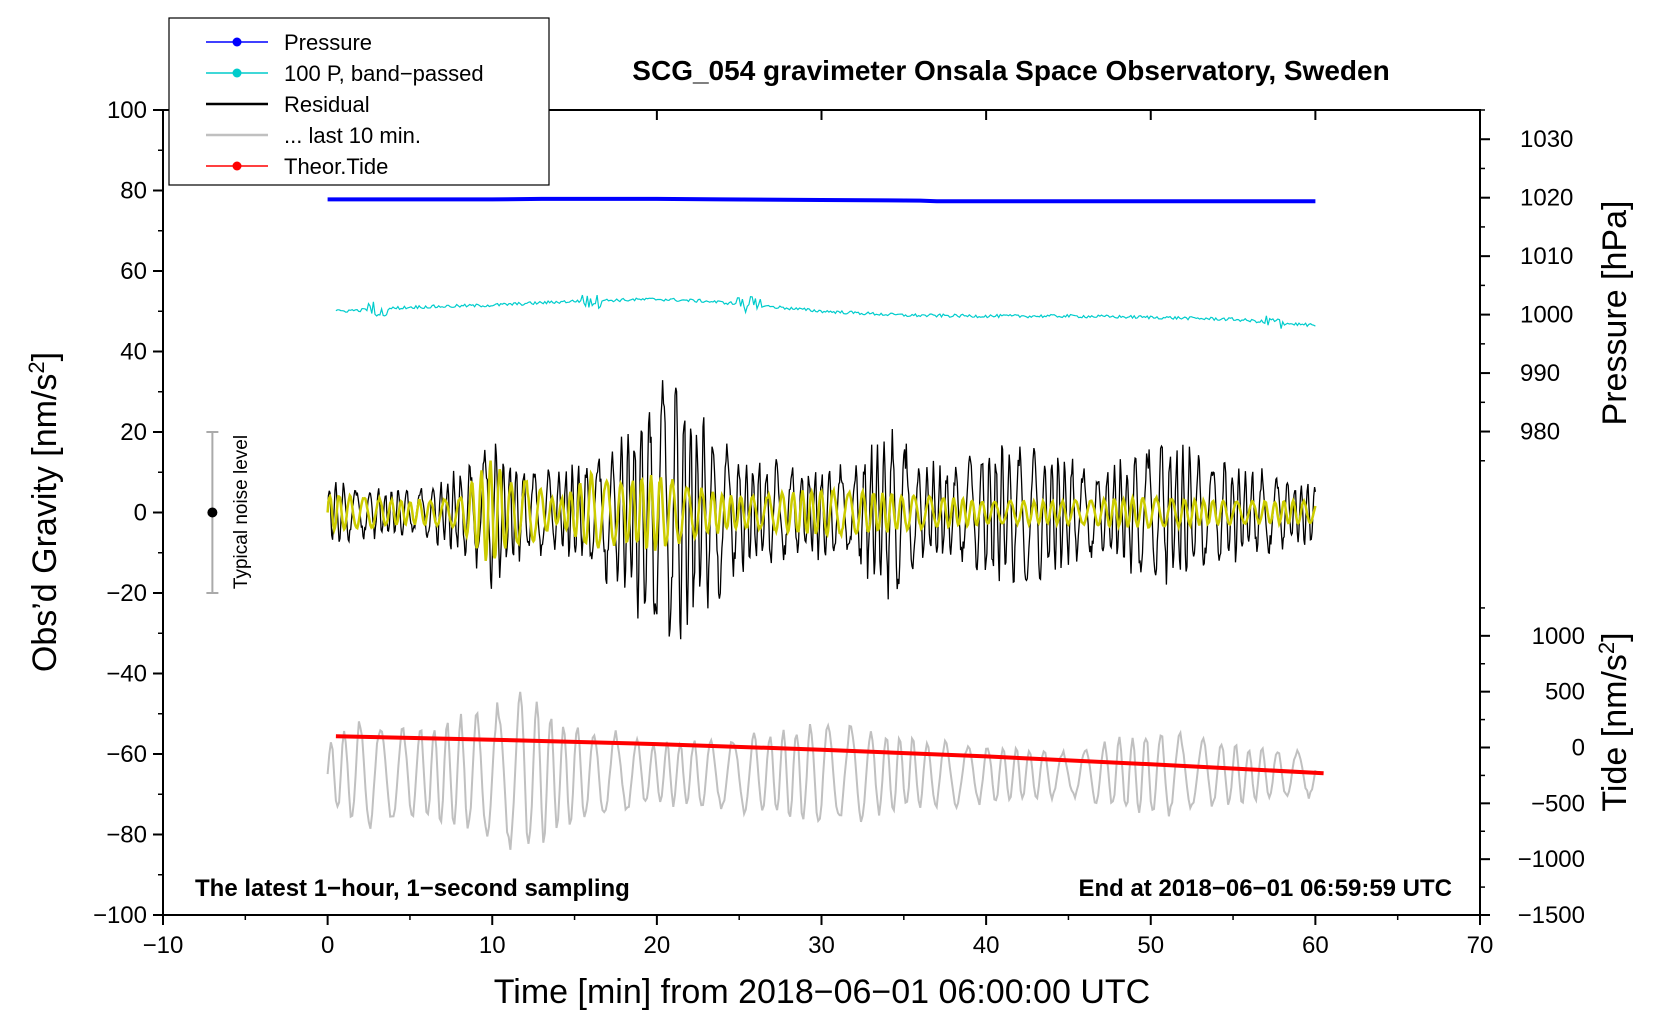 The image size is (1660, 1025). Describe the element at coordinates (821, 200) in the screenshot. I see `series-pressure` at that location.